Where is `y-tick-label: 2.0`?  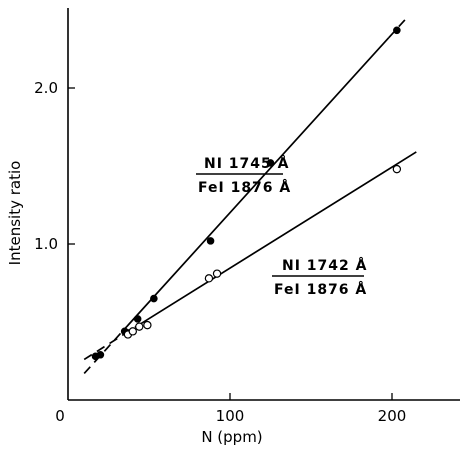
y-tick-label: 2.0 is located at coordinates (46, 88).